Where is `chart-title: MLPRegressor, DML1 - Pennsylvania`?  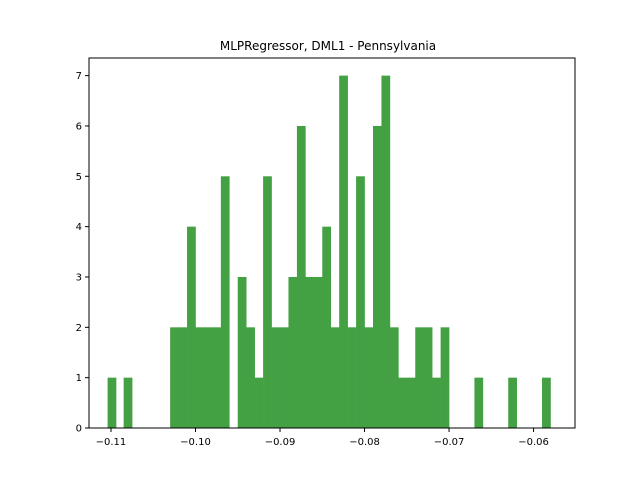
chart-title: MLPRegressor, DML1 - Pennsylvania is located at coordinates (328, 46).